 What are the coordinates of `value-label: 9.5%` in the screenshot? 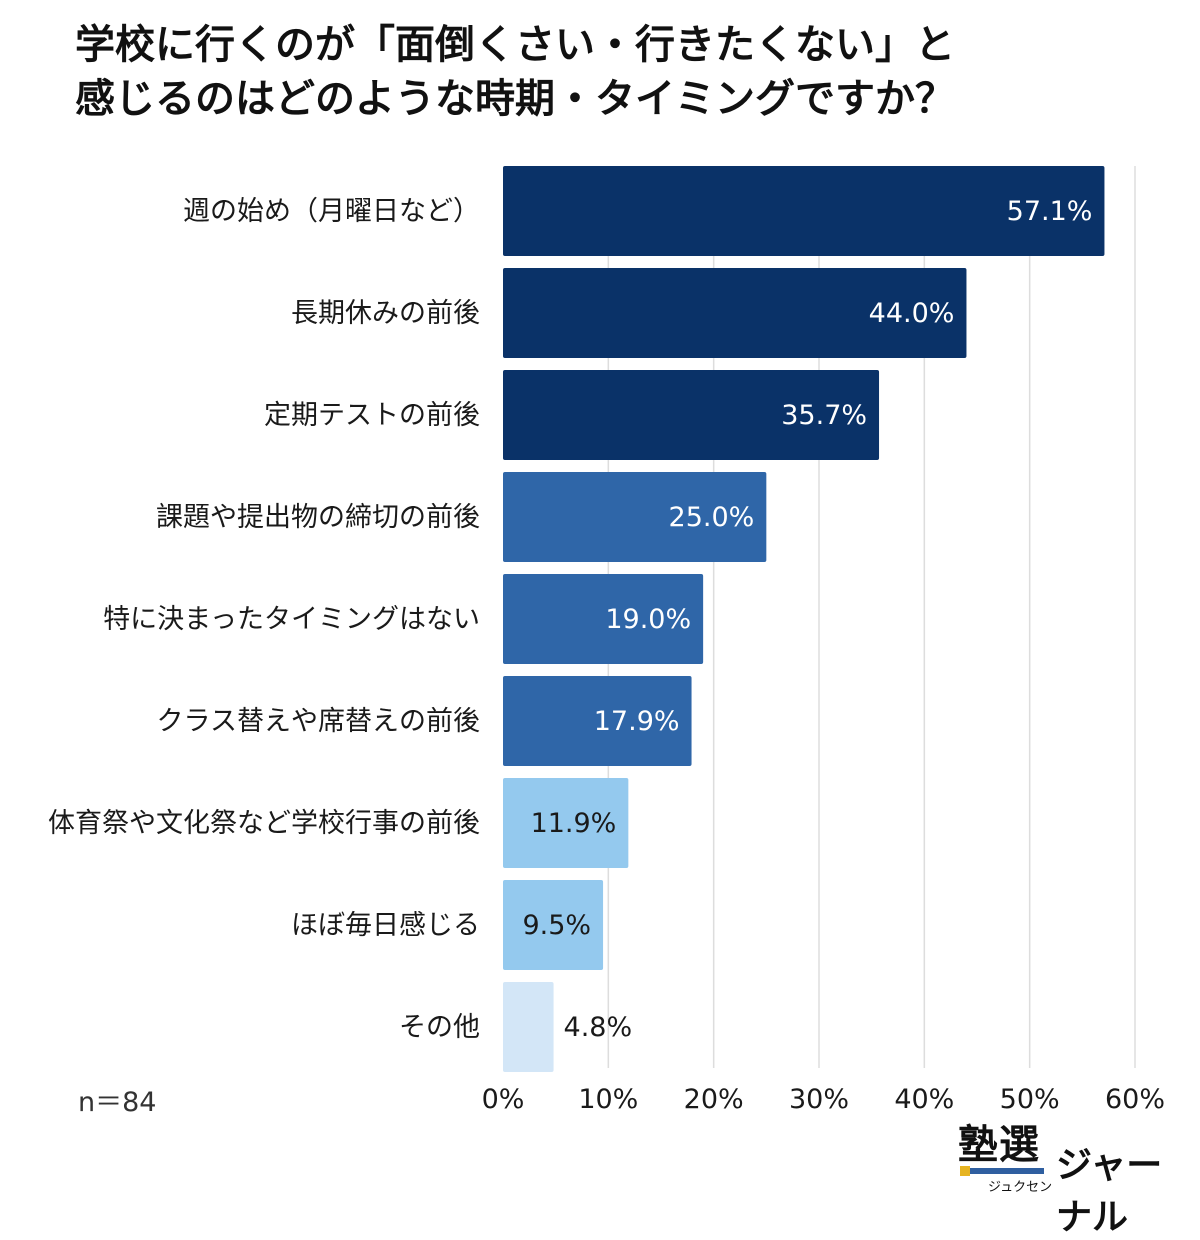 It's located at (556, 925).